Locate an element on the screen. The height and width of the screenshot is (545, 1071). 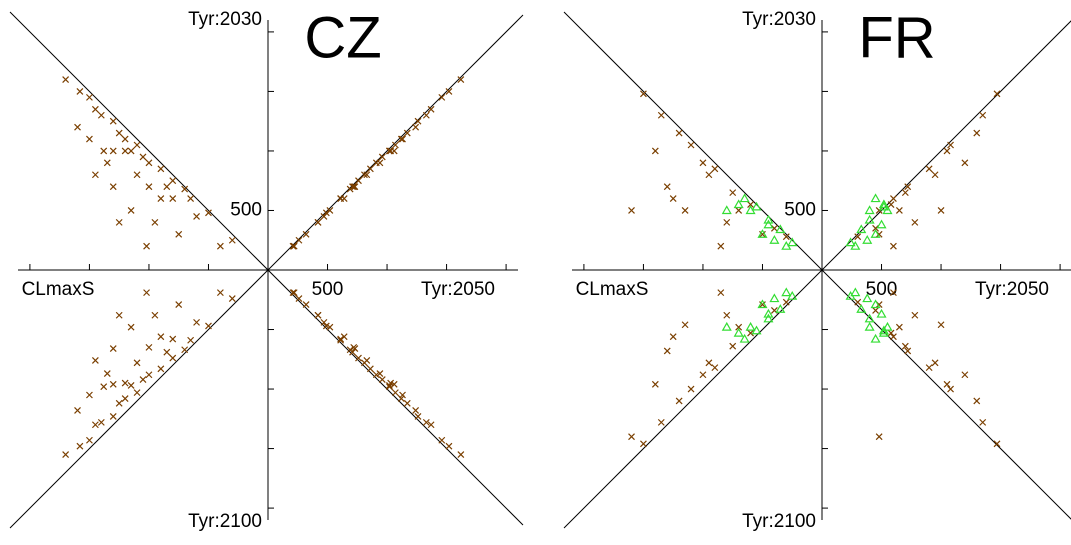
axis-label: Tyr:2030 is located at coordinates (779, 19).